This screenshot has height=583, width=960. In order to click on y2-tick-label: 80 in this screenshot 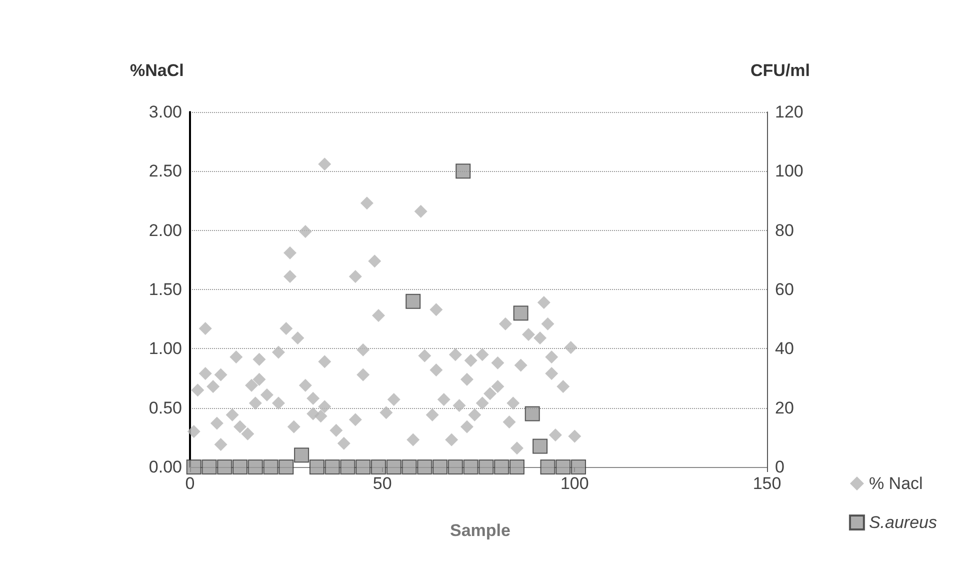, I will do `click(784, 230)`.